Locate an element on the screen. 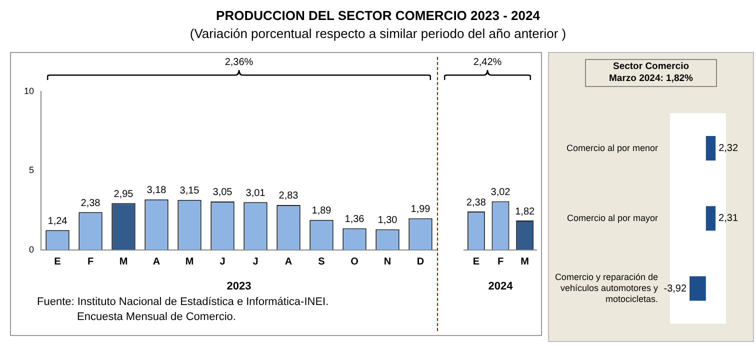 The width and height of the screenshot is (756, 346). data-label: 1,24 is located at coordinates (58, 221).